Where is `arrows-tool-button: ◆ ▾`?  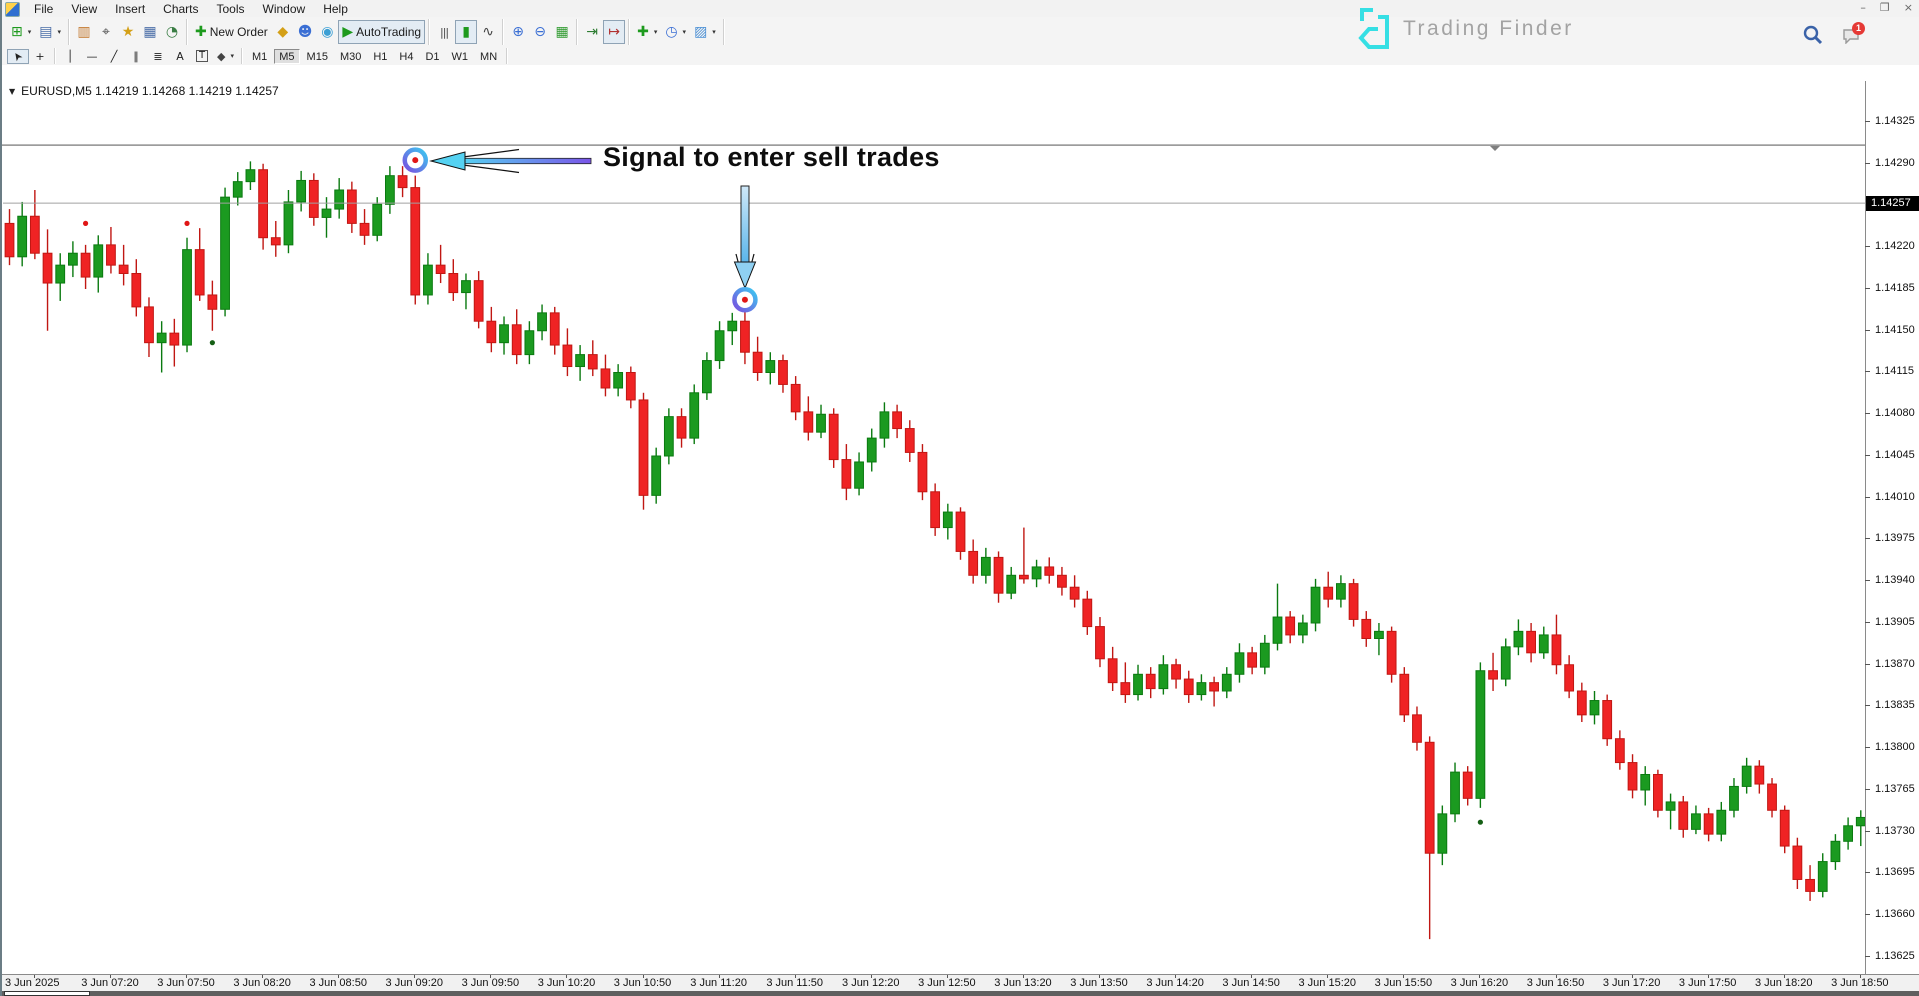 arrows-tool-button: ◆ ▾ is located at coordinates (225, 56).